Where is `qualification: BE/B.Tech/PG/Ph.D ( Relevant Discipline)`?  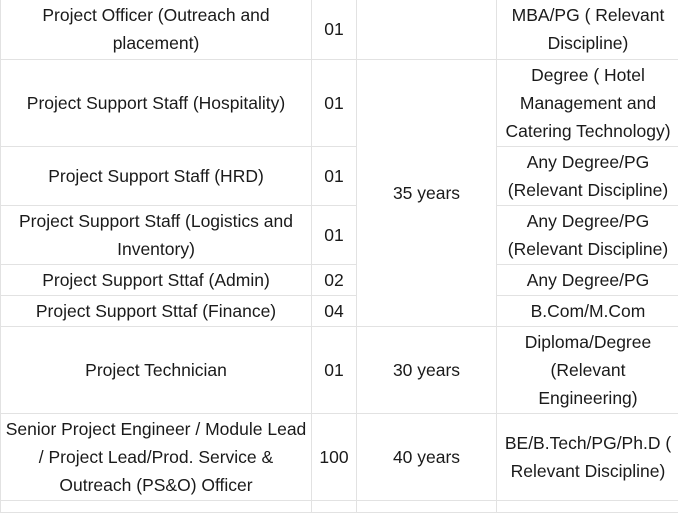
qualification: BE/B.Tech/PG/Ph.D ( Relevant Discipline) is located at coordinates (588, 457).